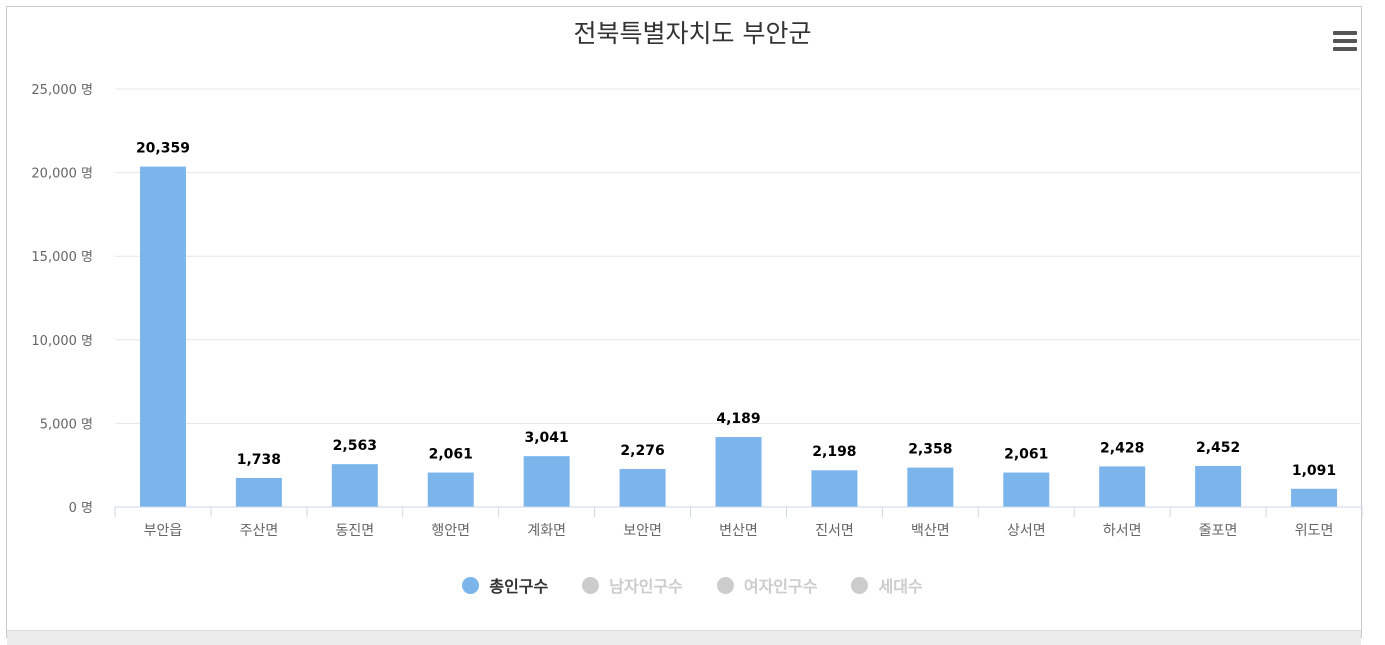  I want to click on y-tick-label: 15,000 명, so click(62, 257).